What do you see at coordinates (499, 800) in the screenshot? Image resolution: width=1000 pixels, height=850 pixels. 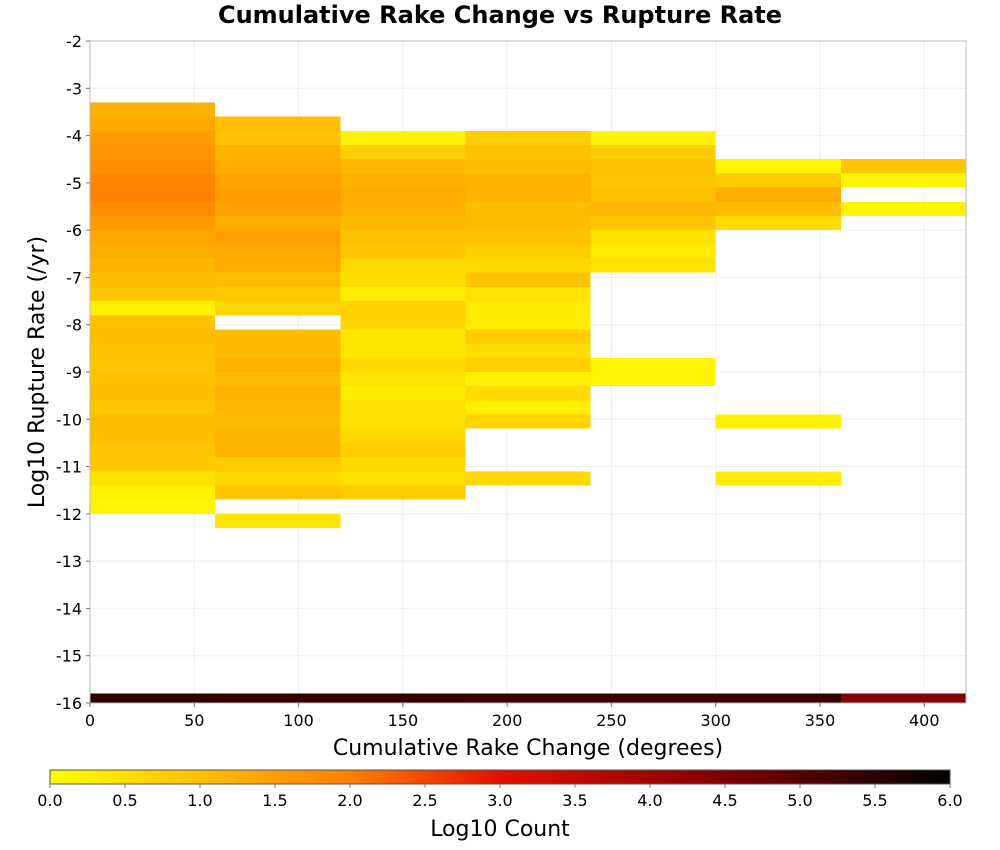 I see `colorbar-tick-label: 3.0` at bounding box center [499, 800].